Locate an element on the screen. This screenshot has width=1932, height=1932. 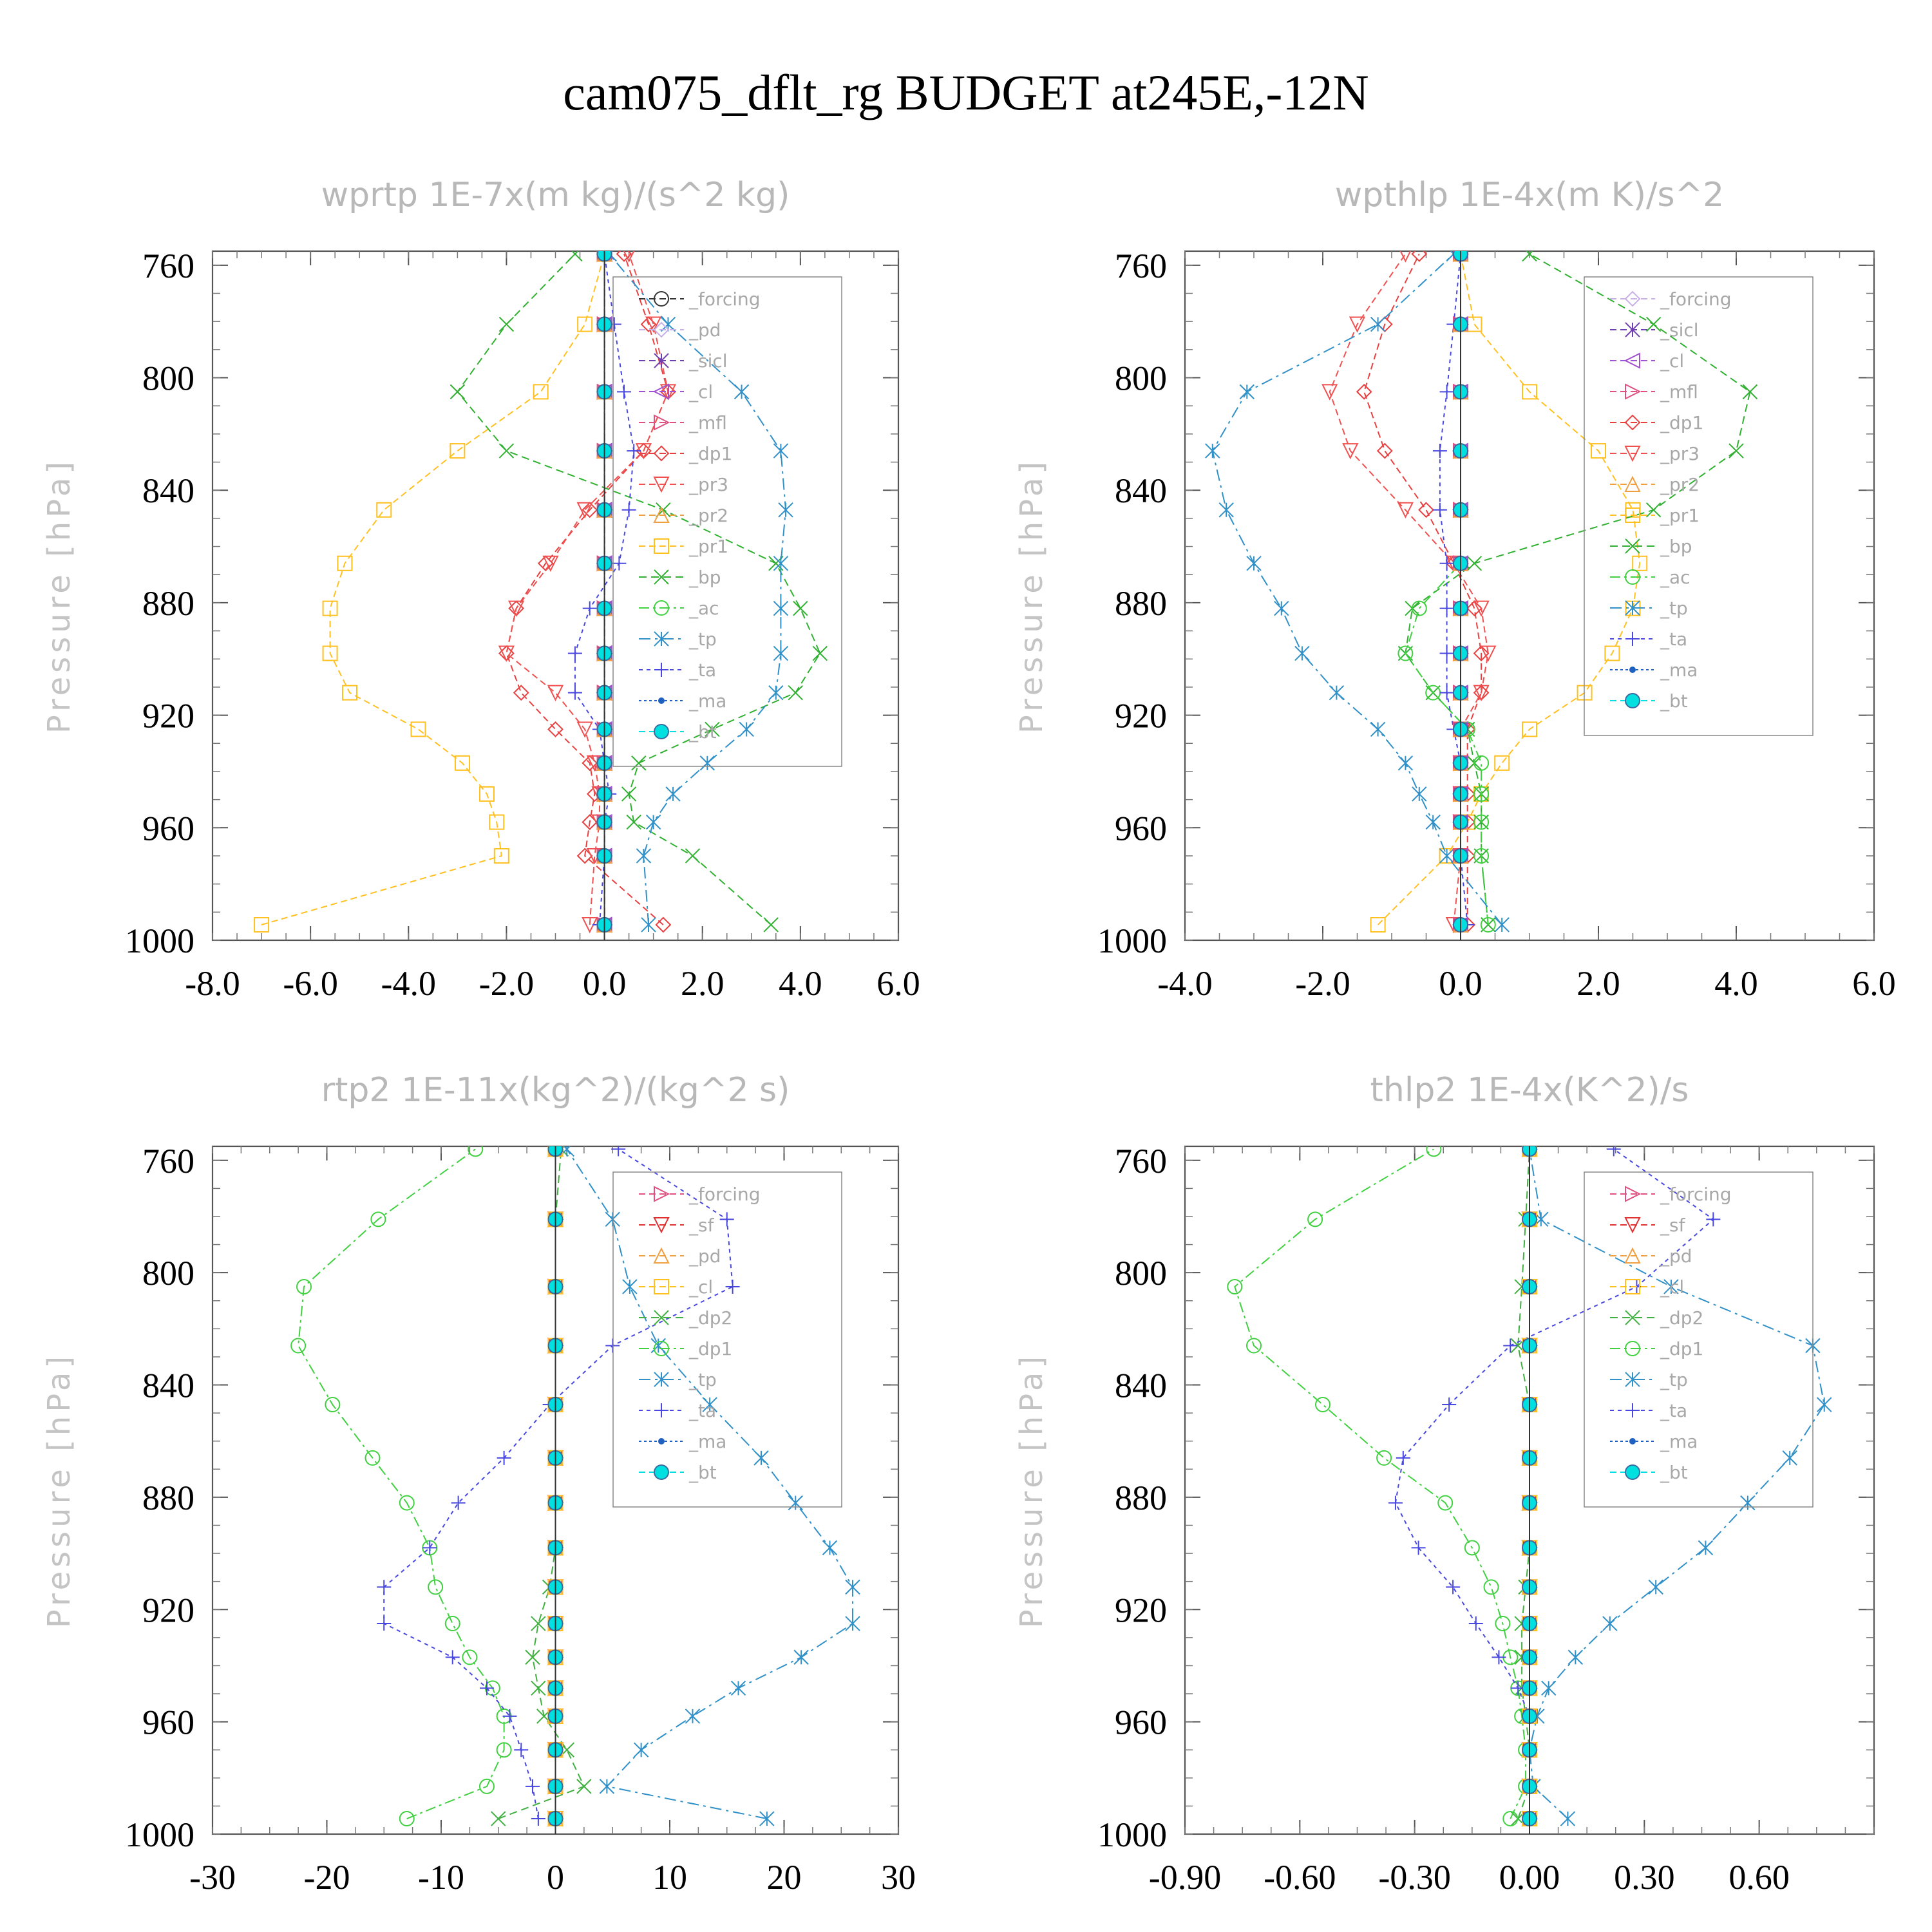
x-tick-label: 4.0 is located at coordinates (801, 983).